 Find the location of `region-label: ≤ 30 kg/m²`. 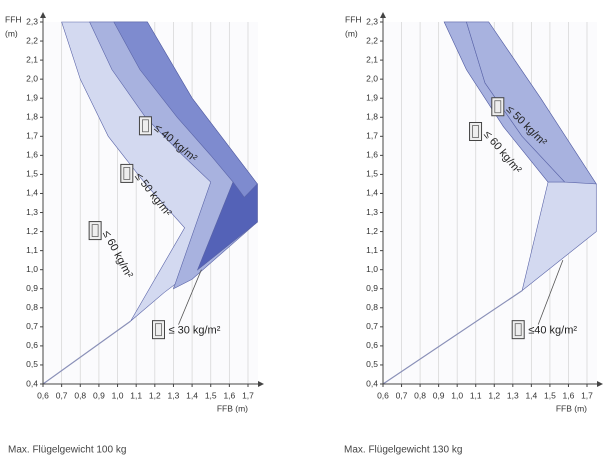

region-label: ≤ 30 kg/m² is located at coordinates (195, 331).